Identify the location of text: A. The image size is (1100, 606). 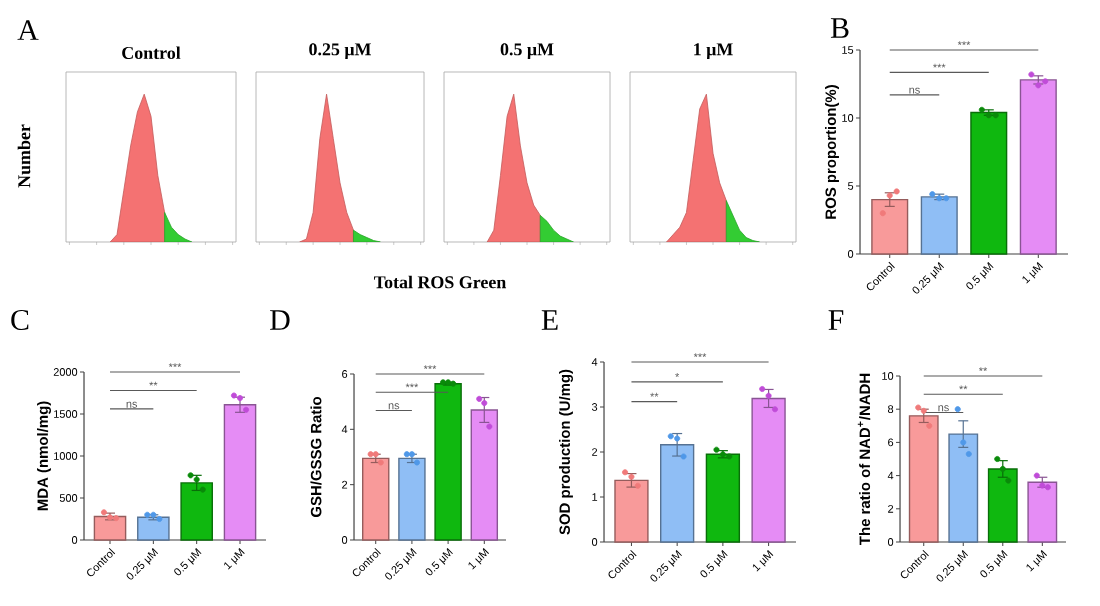
(28, 30).